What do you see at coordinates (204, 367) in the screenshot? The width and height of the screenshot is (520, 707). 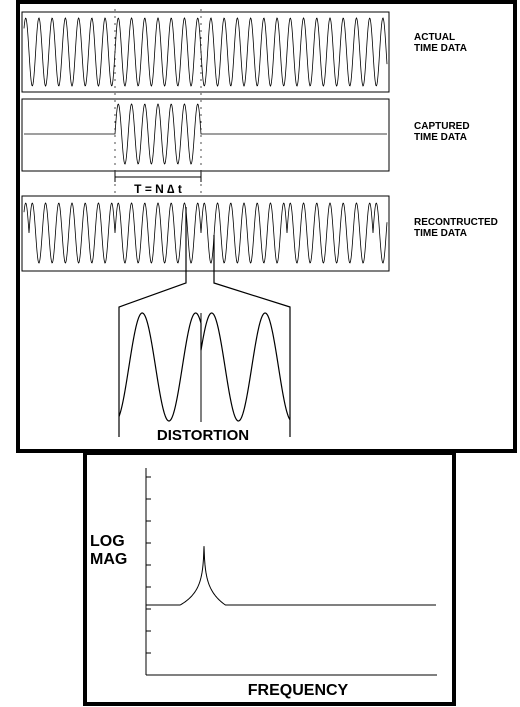 I see `zoomed-waveform` at bounding box center [204, 367].